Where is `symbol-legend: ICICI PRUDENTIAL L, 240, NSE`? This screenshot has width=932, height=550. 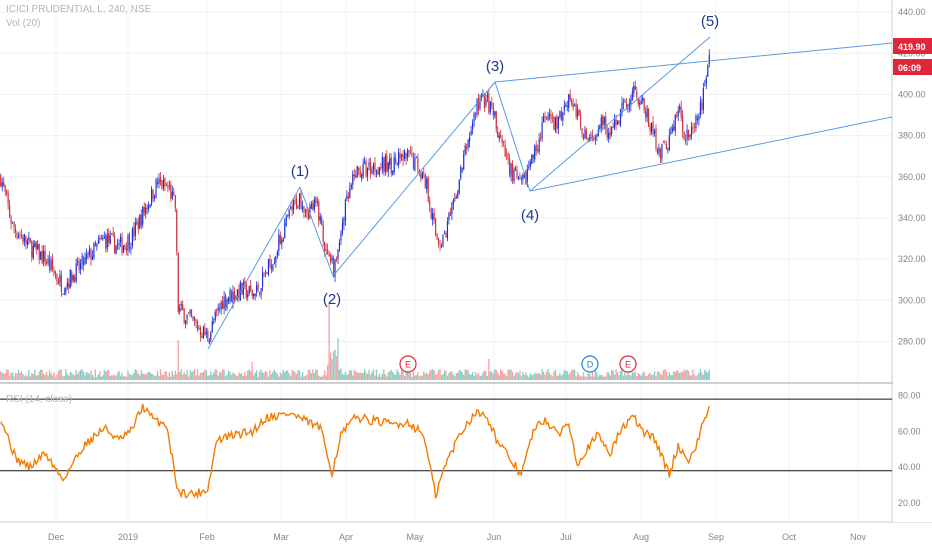 symbol-legend: ICICI PRUDENTIAL L, 240, NSE is located at coordinates (79, 9).